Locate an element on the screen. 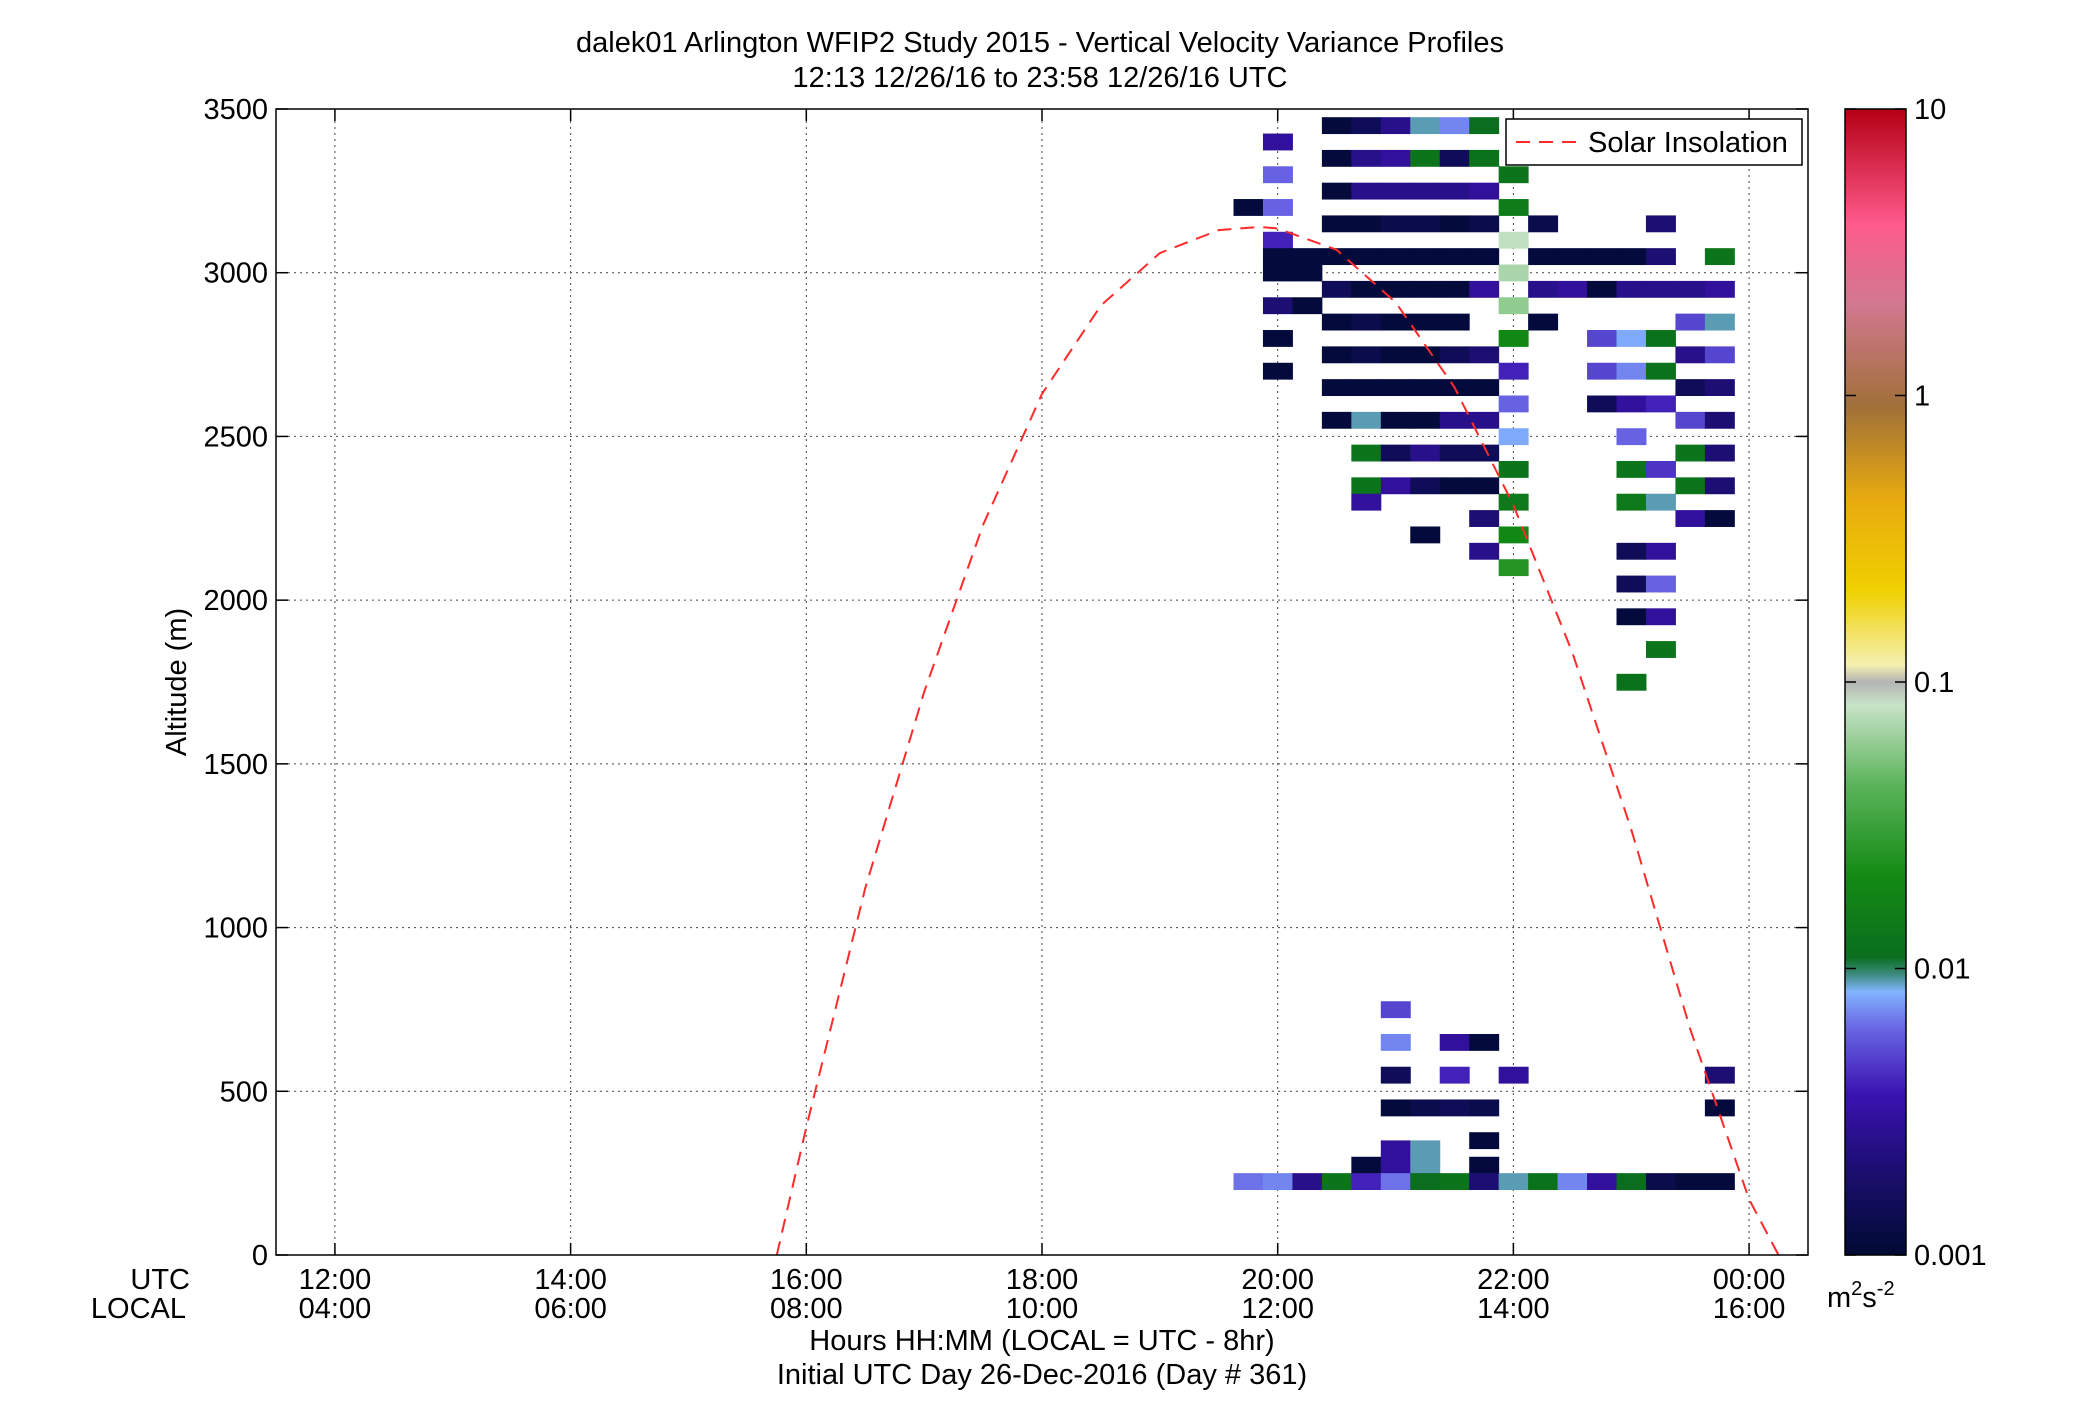 Image resolution: width=2098 pixels, height=1425 pixels. colorbar-ticks: 0.001 0.01 0.1 1 10 is located at coordinates (1916, 683).